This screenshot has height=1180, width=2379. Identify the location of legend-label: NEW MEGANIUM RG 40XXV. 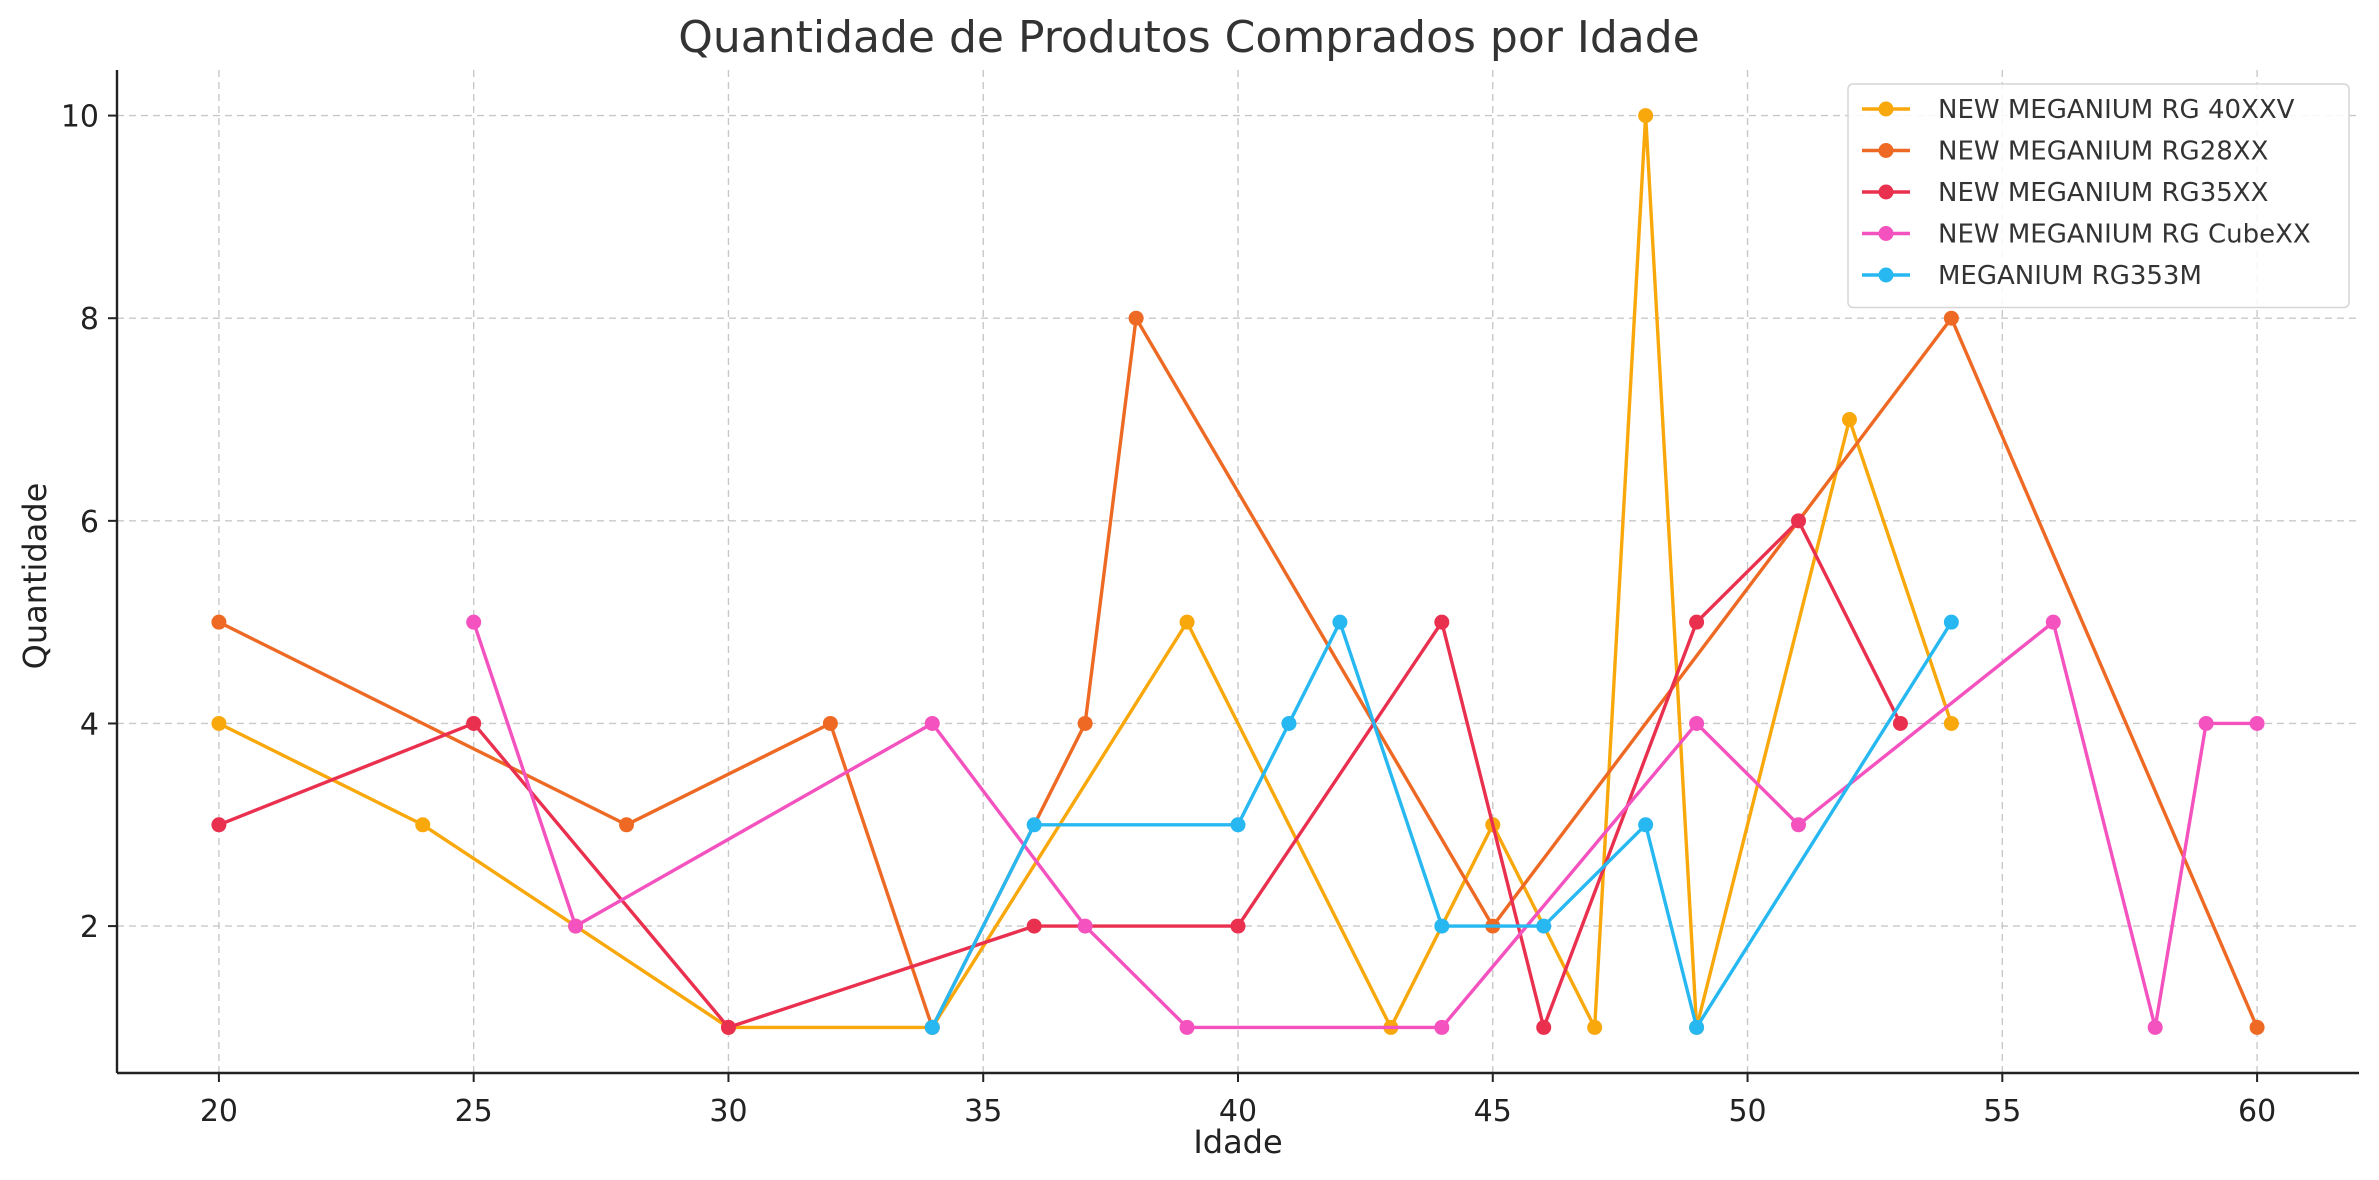
(2116, 110).